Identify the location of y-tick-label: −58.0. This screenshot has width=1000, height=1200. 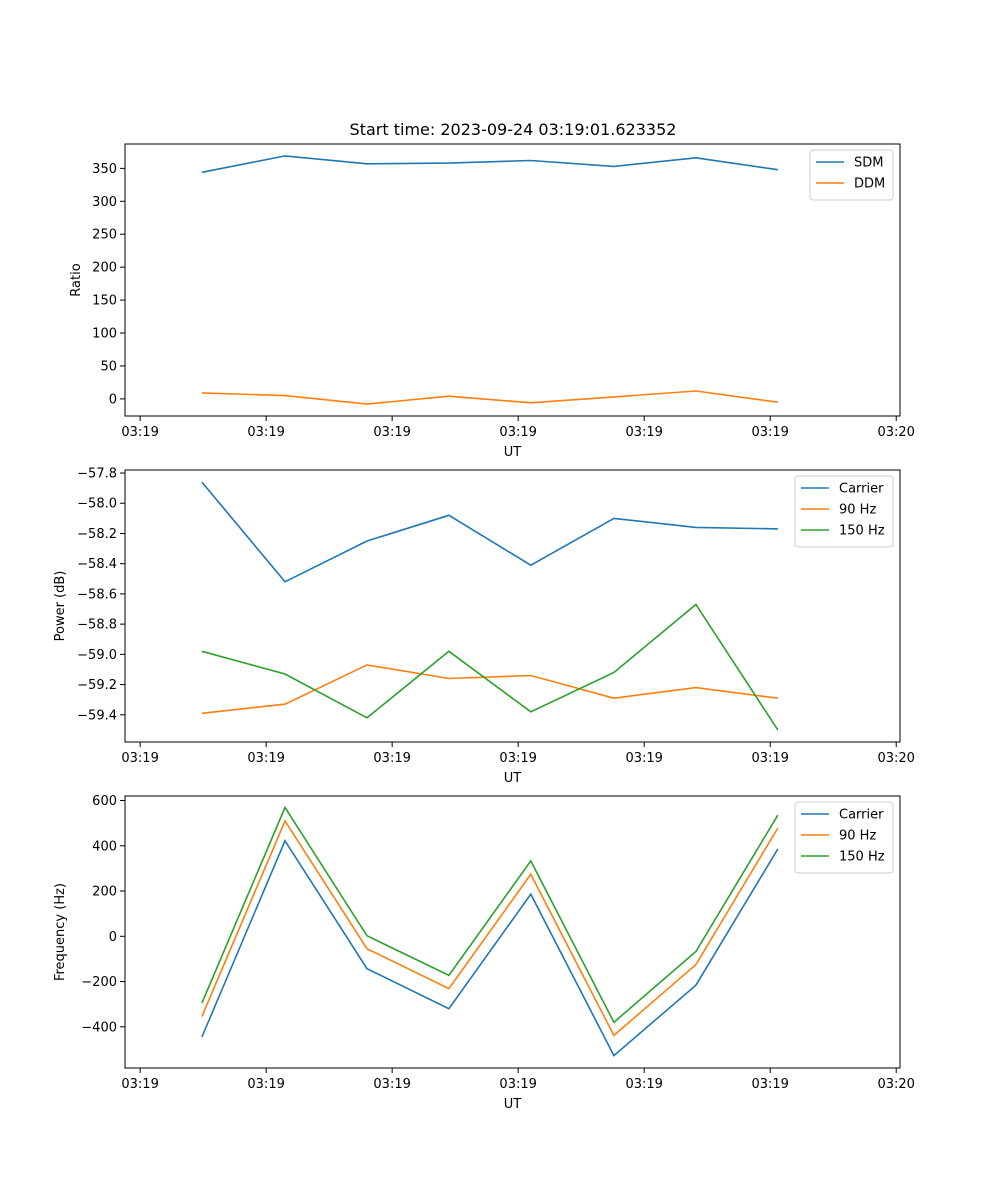
(97, 504).